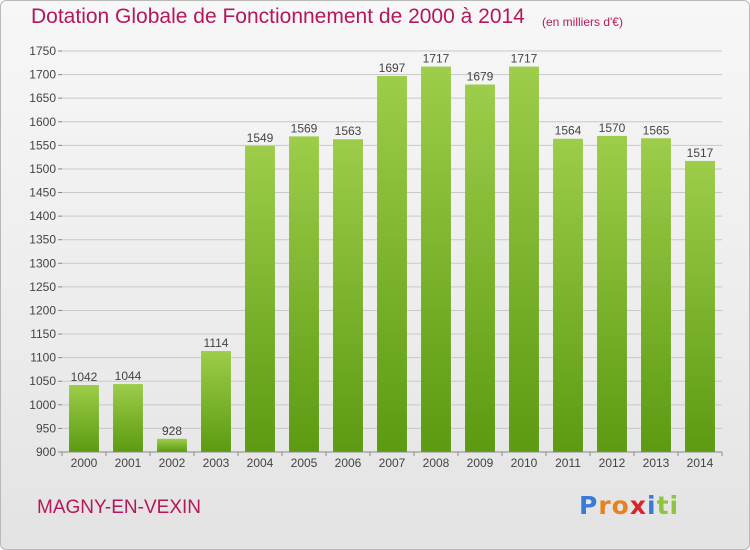 The image size is (750, 550). What do you see at coordinates (42, 287) in the screenshot?
I see `y-tick-label: 1250` at bounding box center [42, 287].